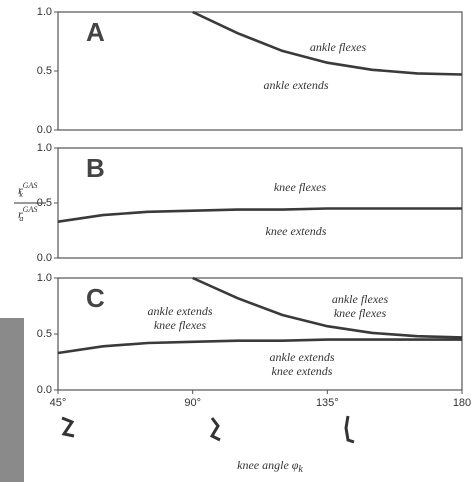 The image size is (473, 482). Describe the element at coordinates (12, 400) in the screenshot. I see `photo-fragment` at that location.